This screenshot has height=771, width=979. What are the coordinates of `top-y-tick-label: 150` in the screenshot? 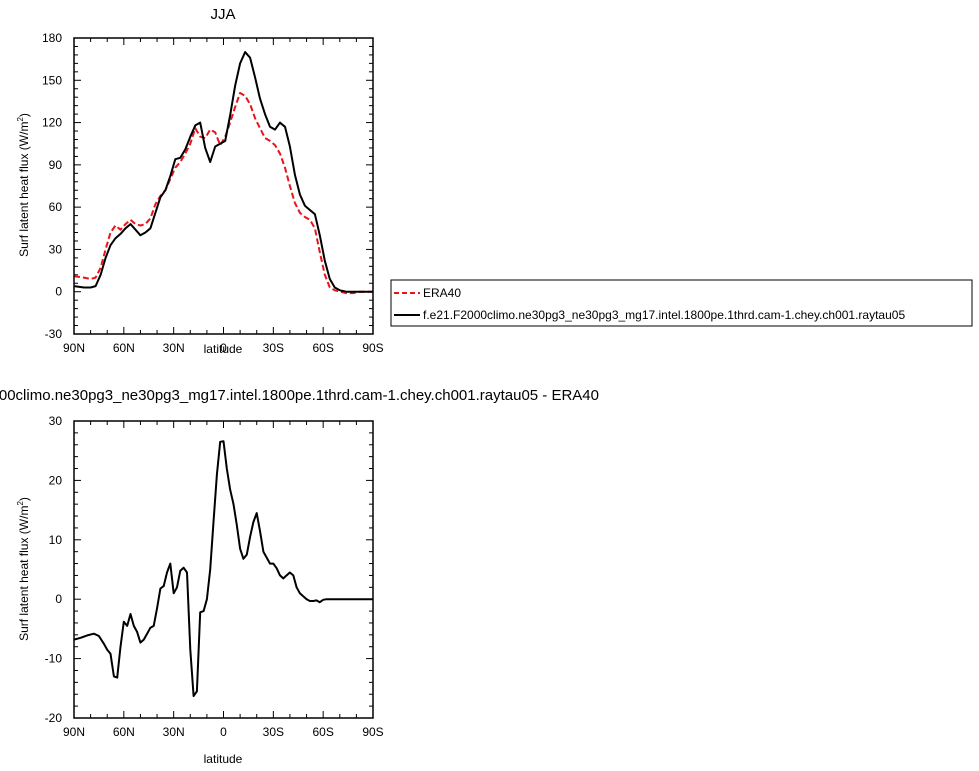 It's located at (52, 80).